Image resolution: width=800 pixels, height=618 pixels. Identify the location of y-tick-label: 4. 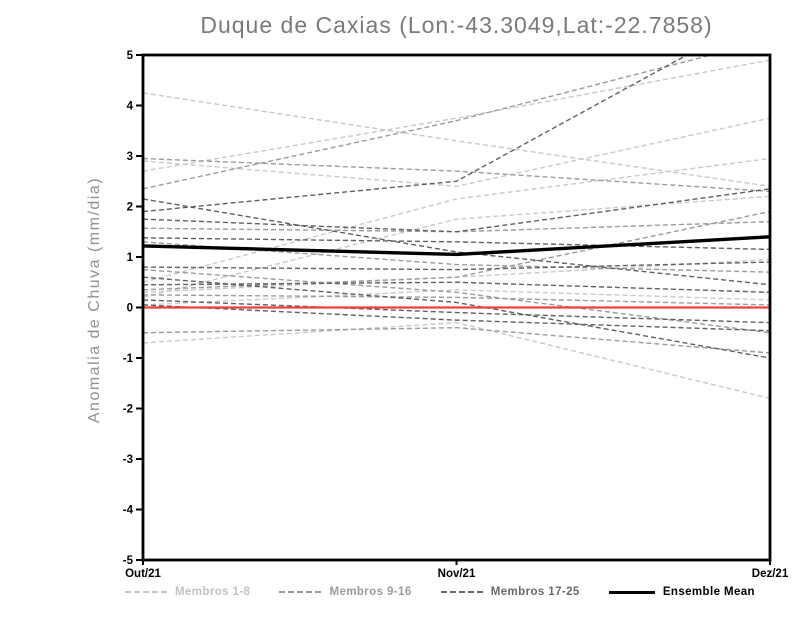
(130, 107).